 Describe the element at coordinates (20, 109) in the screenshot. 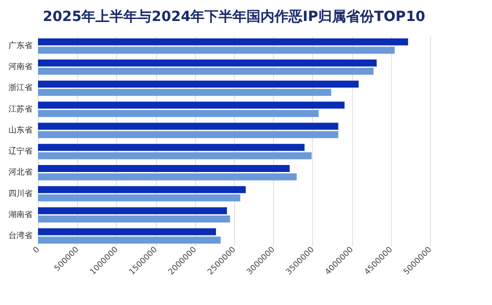

I see `y-tick-label: 江苏省` at that location.